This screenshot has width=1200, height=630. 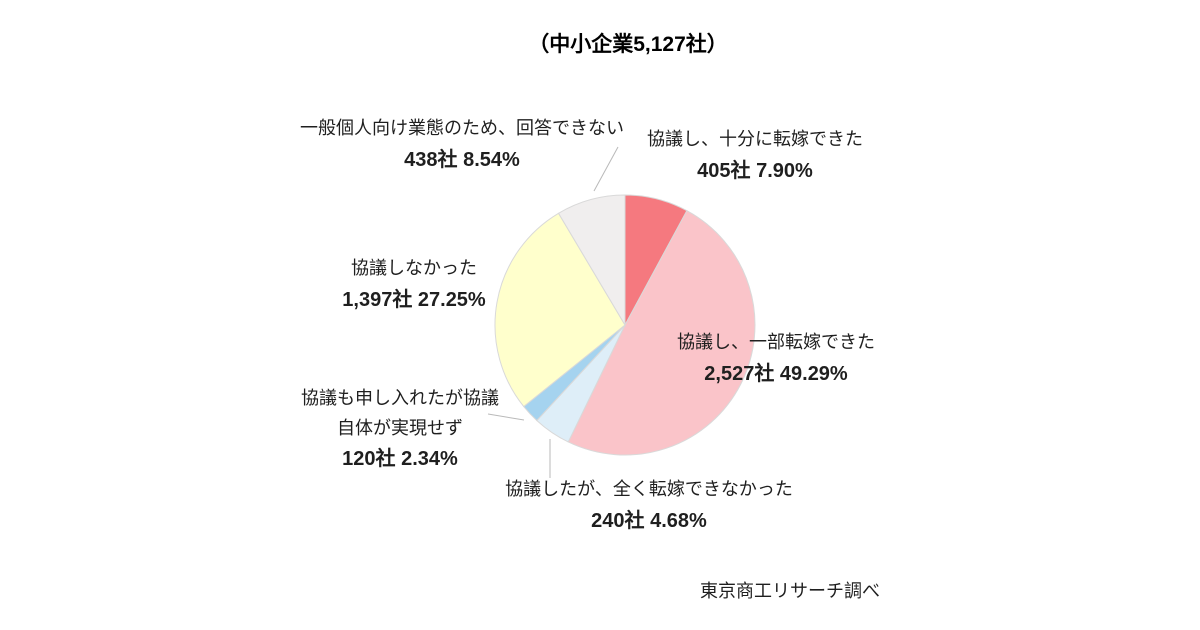 I want to click on slice-label-negotiation-not-realized: 協議も申し入れたが協議 自体が実現せず 120社 2.34%, so click(x=400, y=429).